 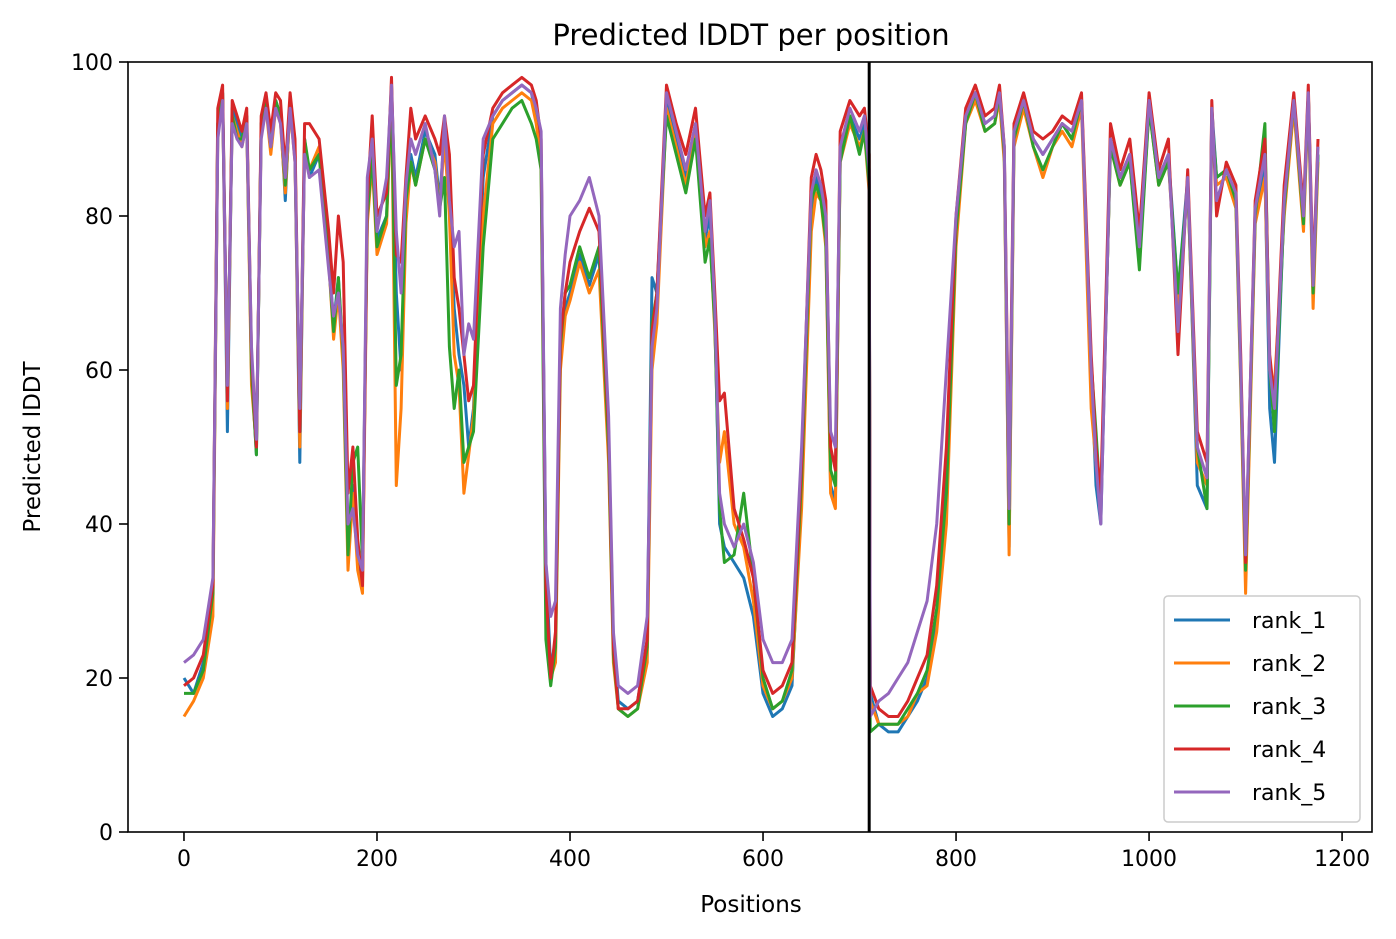 I want to click on legend-box, so click(x=1262, y=709).